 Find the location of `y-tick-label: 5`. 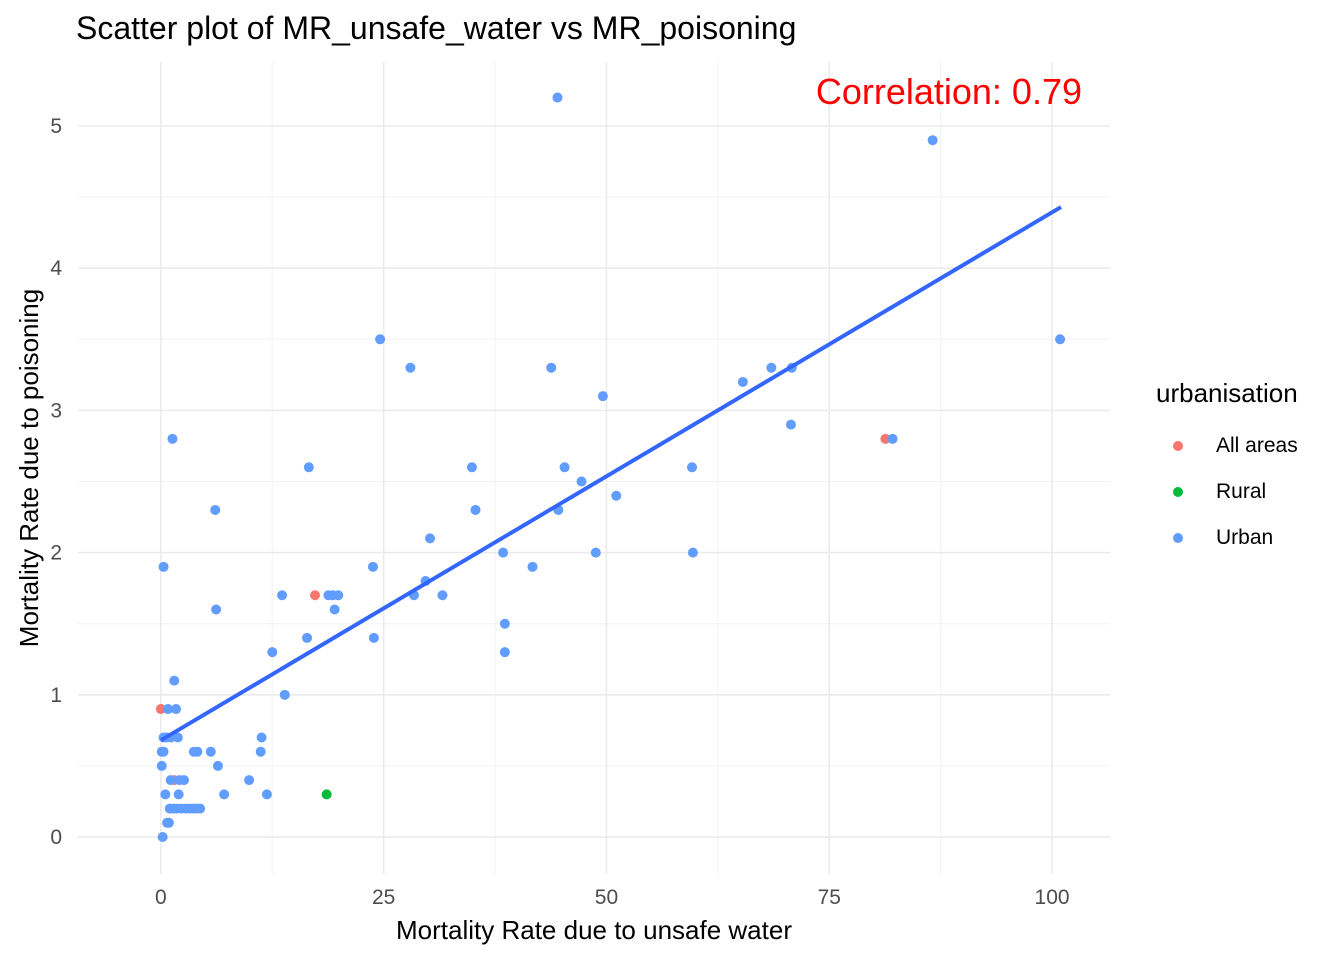

y-tick-label: 5 is located at coordinates (56, 126).